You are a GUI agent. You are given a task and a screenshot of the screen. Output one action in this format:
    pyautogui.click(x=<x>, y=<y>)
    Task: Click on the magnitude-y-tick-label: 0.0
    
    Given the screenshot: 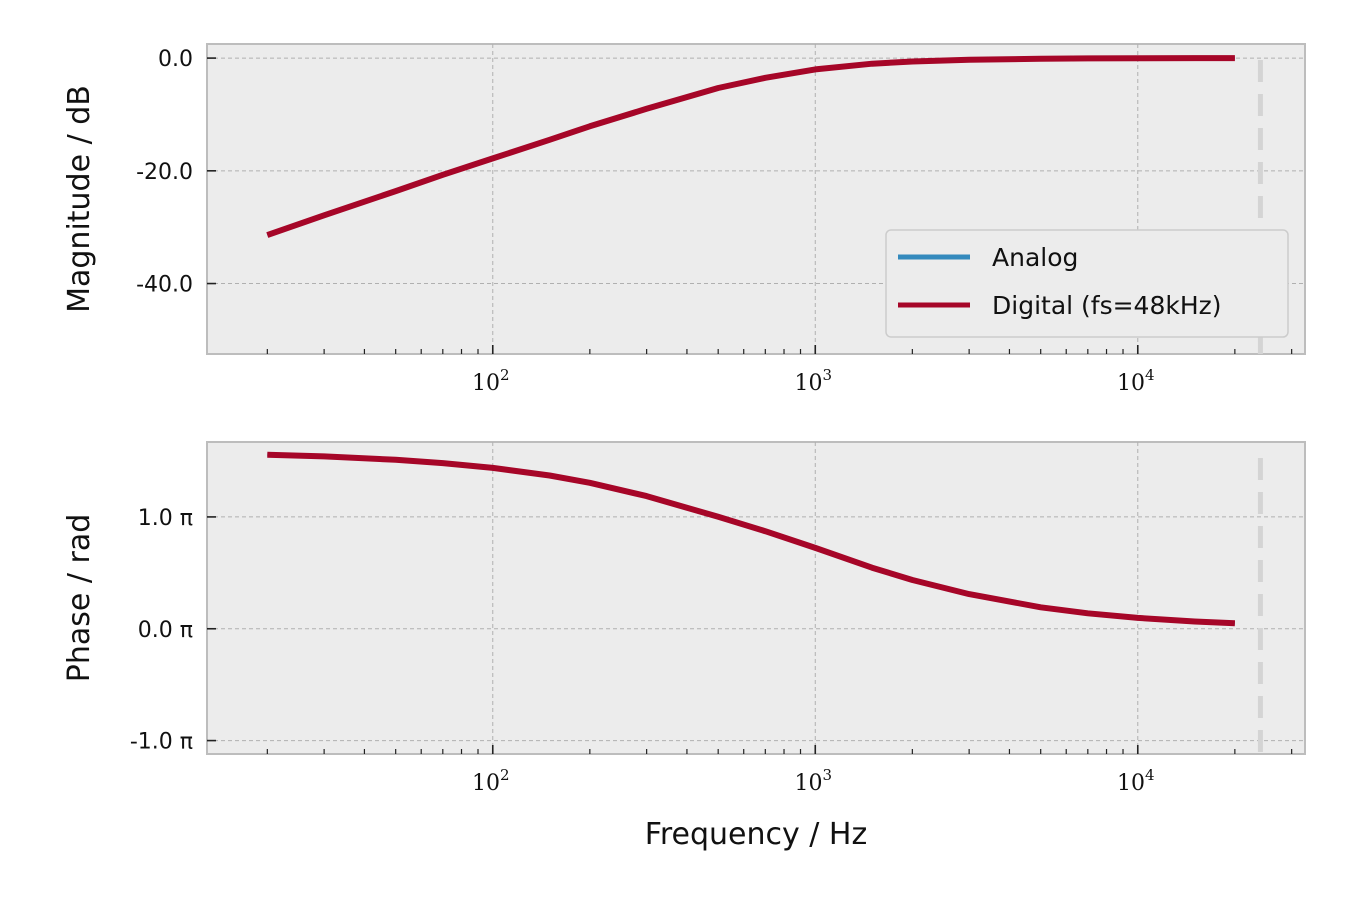 What is the action you would take?
    pyautogui.click(x=175, y=59)
    